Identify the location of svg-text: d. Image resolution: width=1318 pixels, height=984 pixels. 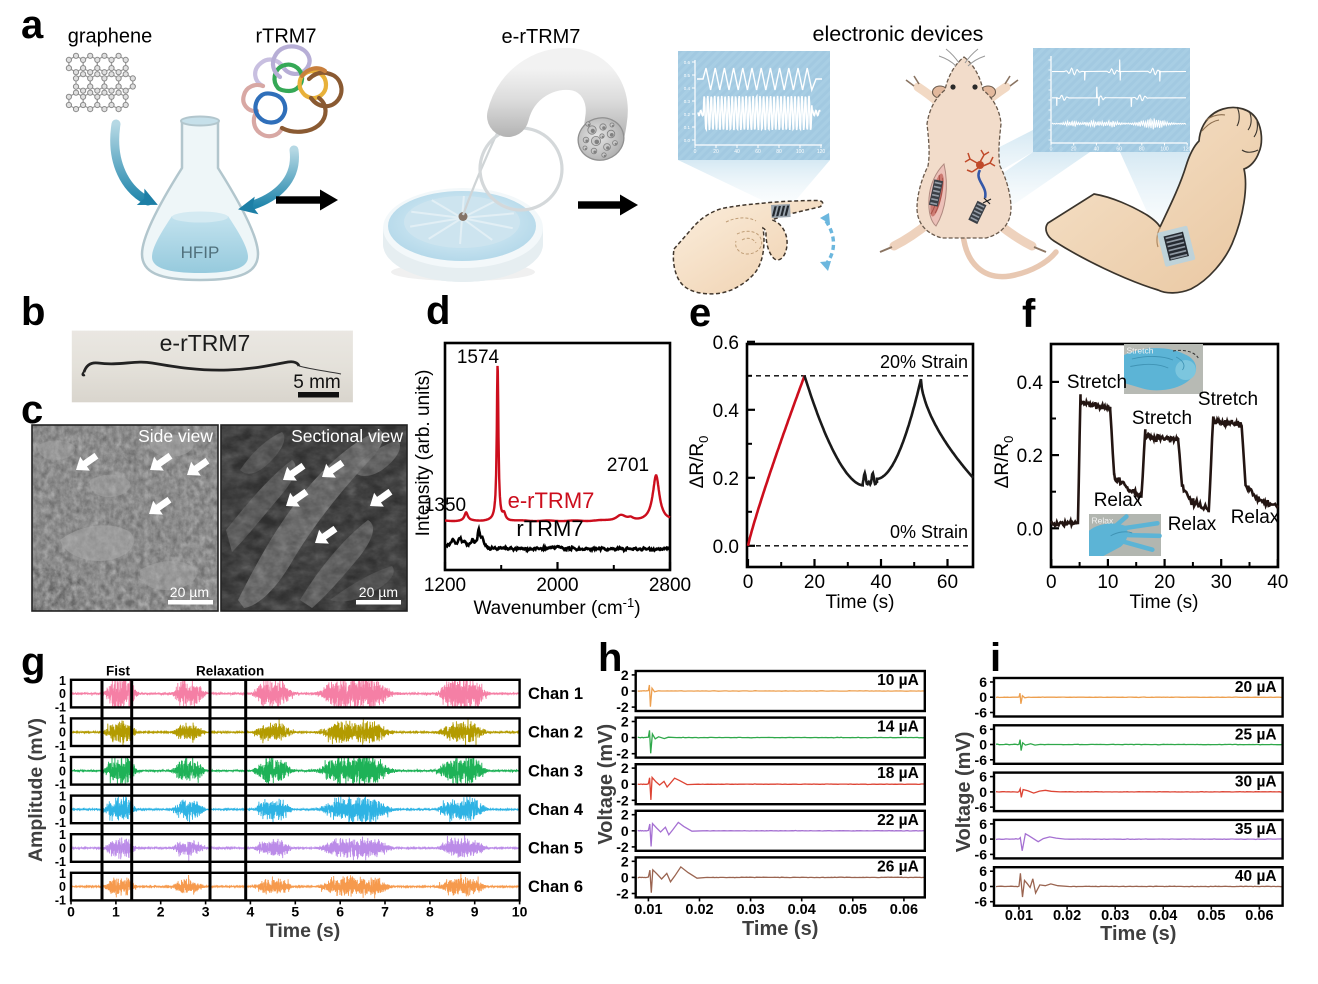
(438, 311).